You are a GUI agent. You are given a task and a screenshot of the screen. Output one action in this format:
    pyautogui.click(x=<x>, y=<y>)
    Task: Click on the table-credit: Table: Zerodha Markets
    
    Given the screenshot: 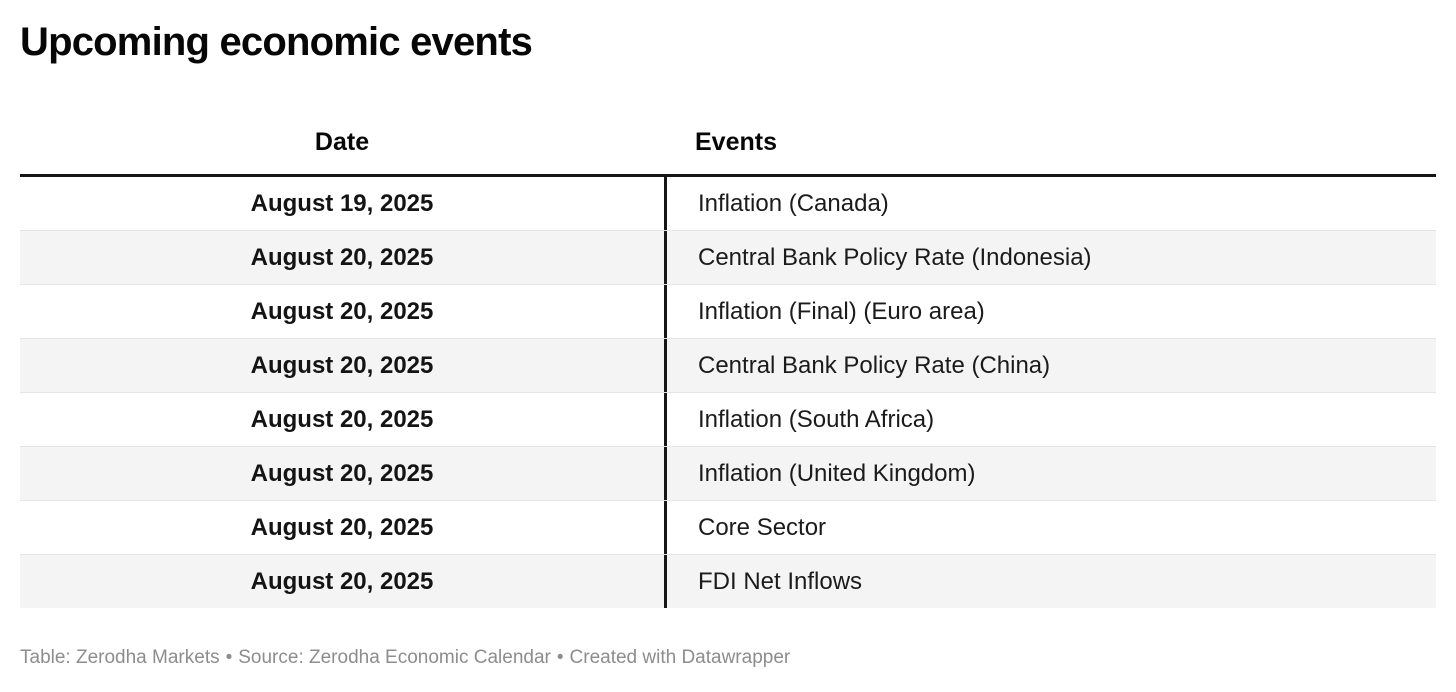 What is the action you would take?
    pyautogui.click(x=120, y=657)
    